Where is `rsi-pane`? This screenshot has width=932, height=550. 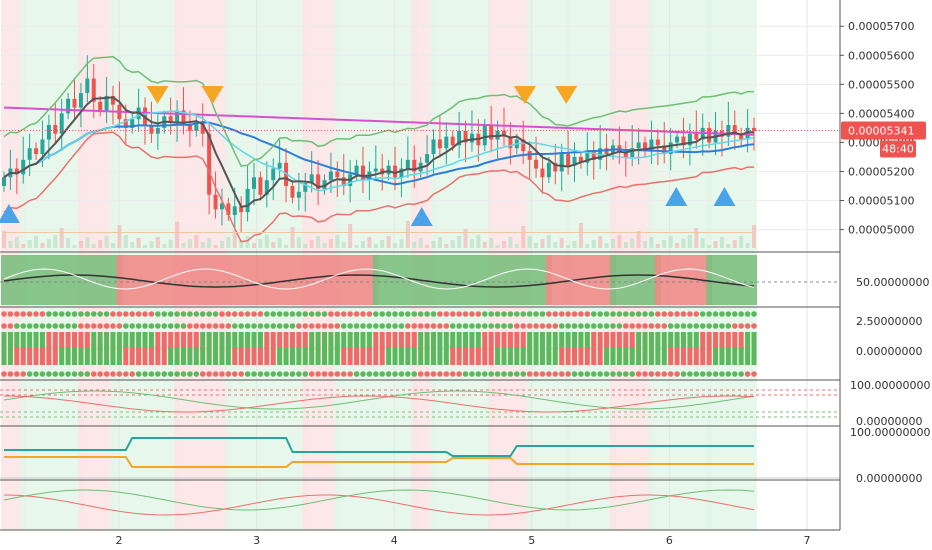 rsi-pane is located at coordinates (420, 280).